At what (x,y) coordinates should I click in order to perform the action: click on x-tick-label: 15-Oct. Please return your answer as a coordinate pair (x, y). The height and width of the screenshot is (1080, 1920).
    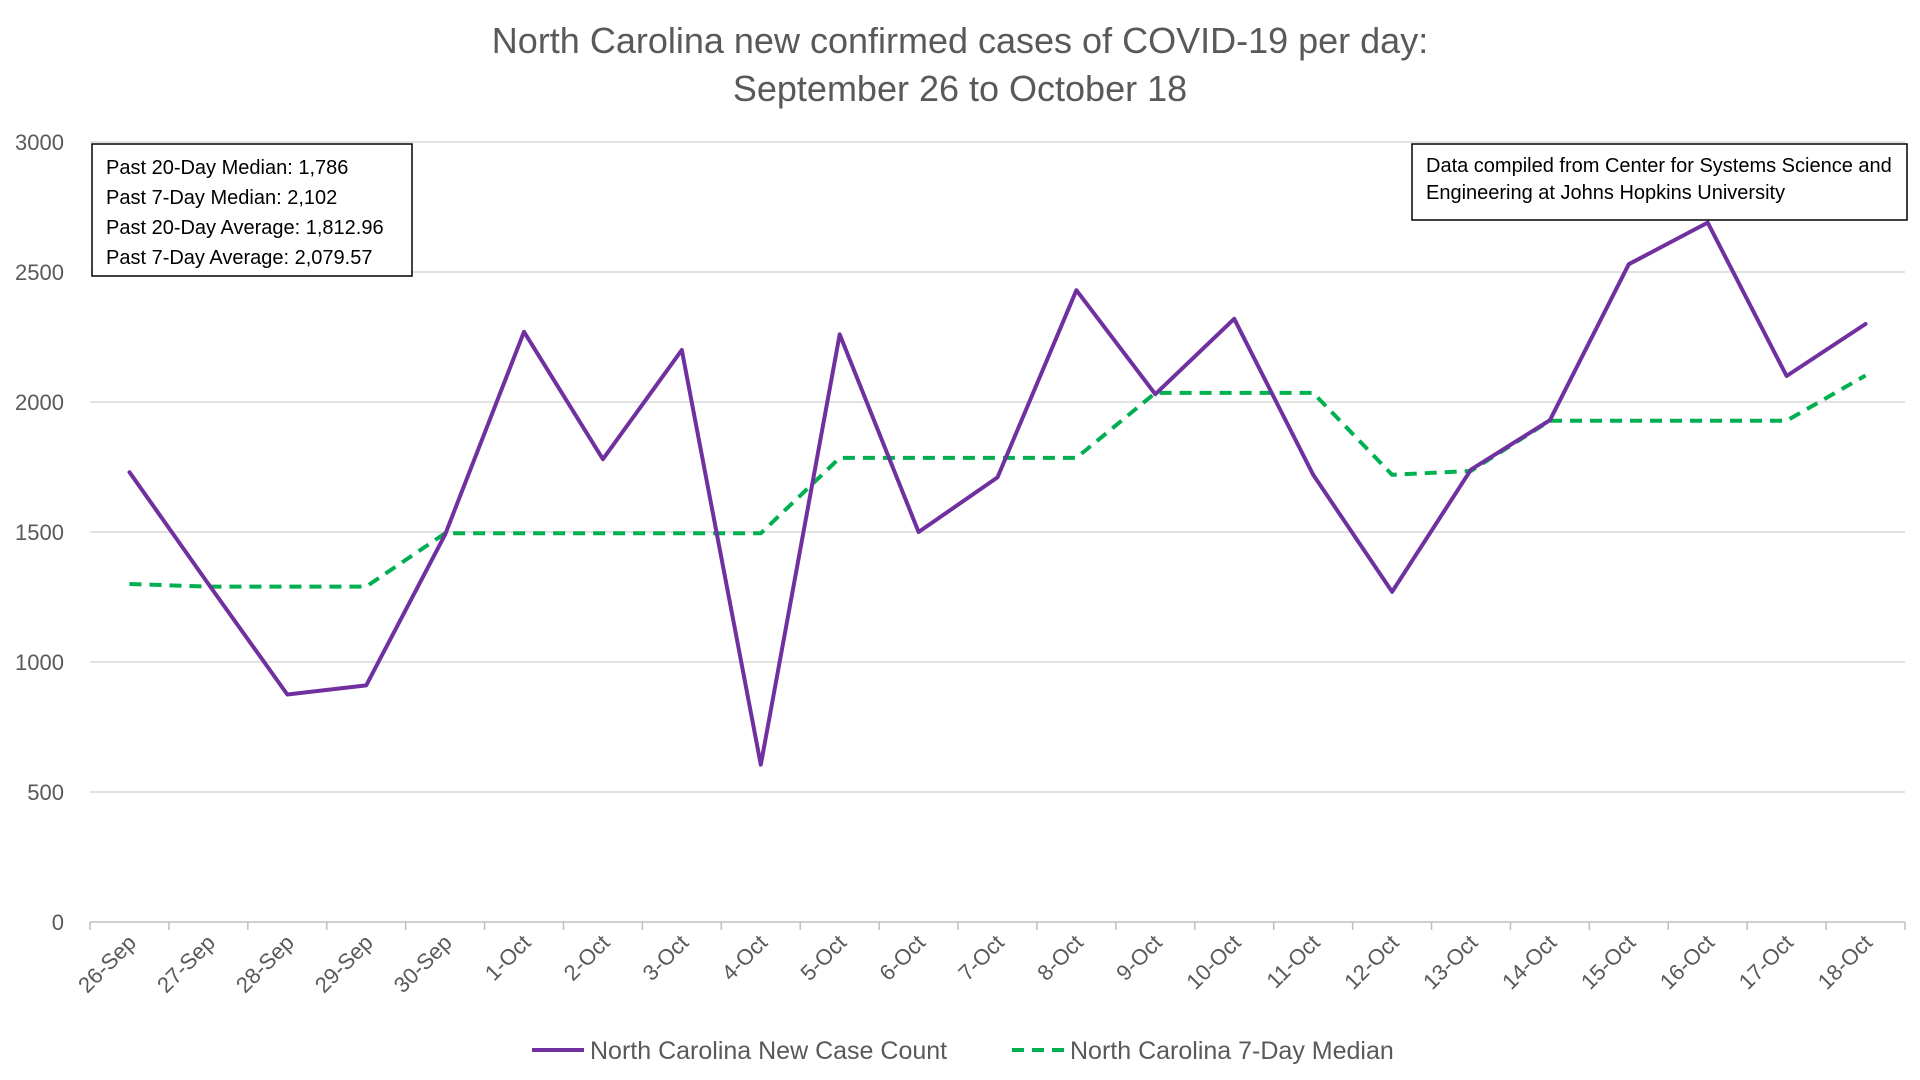
    Looking at the image, I should click on (1608, 962).